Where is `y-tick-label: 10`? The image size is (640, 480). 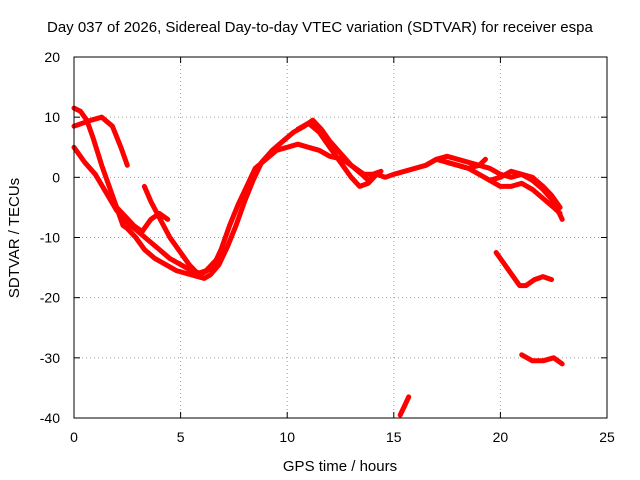 y-tick-label: 10 is located at coordinates (52, 117).